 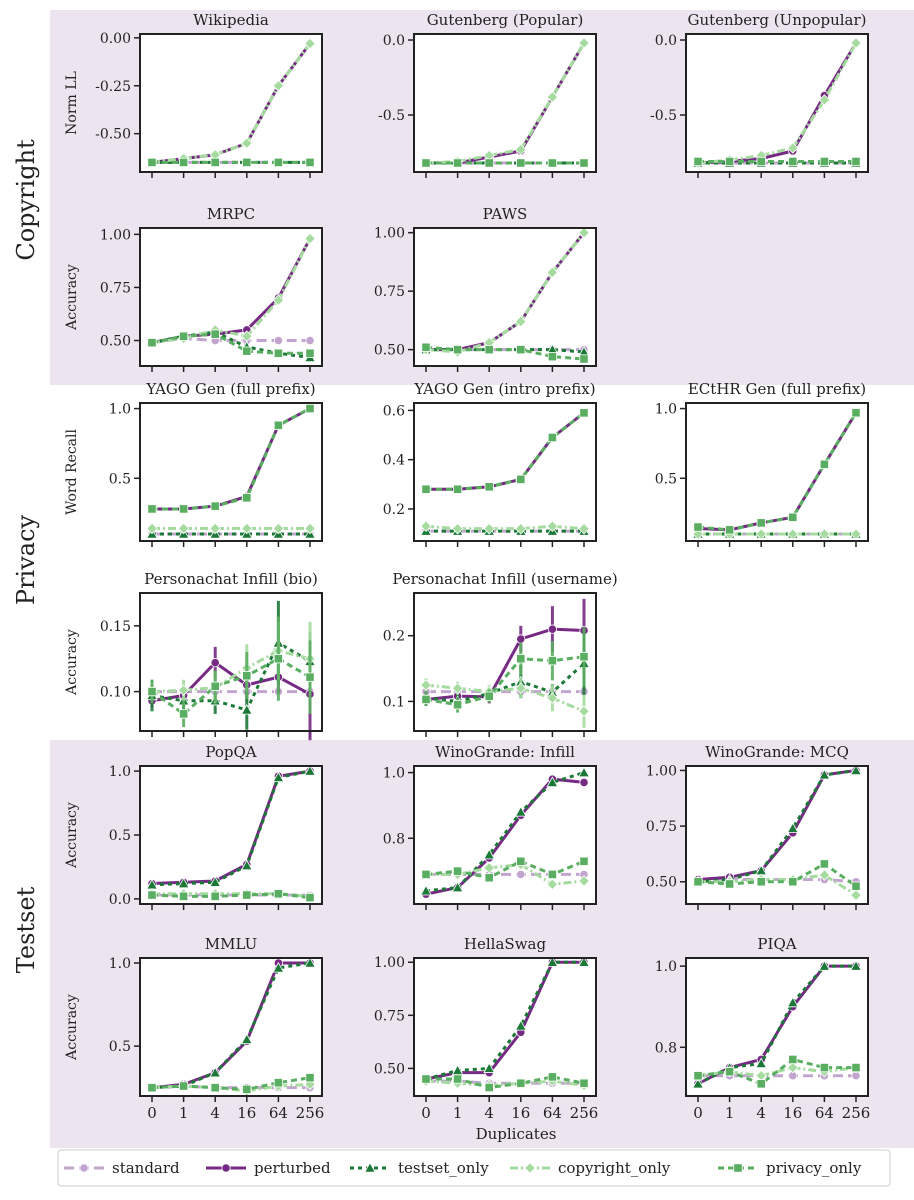 I want to click on y-tick-label: 0.75, so click(x=389, y=292).